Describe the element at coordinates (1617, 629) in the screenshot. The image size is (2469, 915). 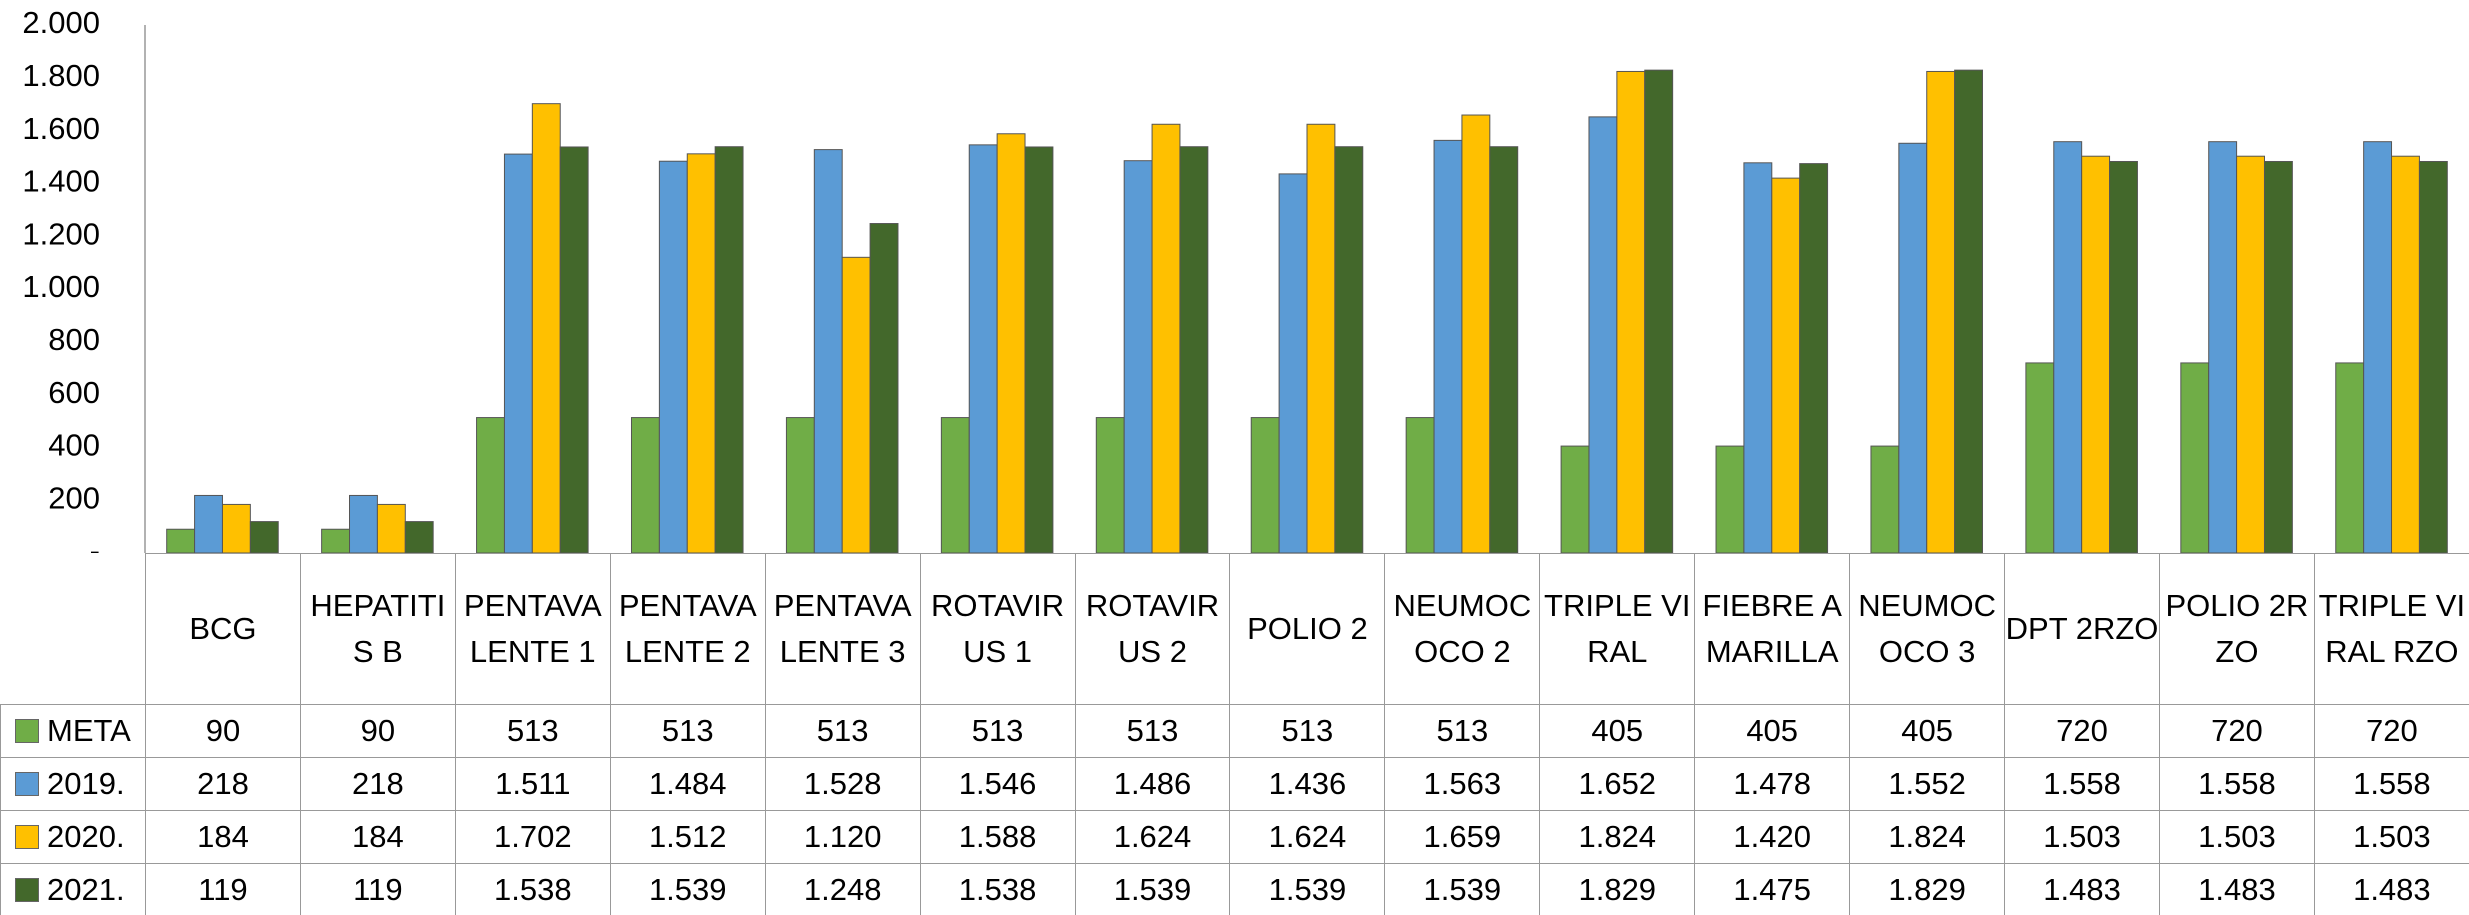
I see `x-tick-label: TRIPLE VIRAL` at that location.